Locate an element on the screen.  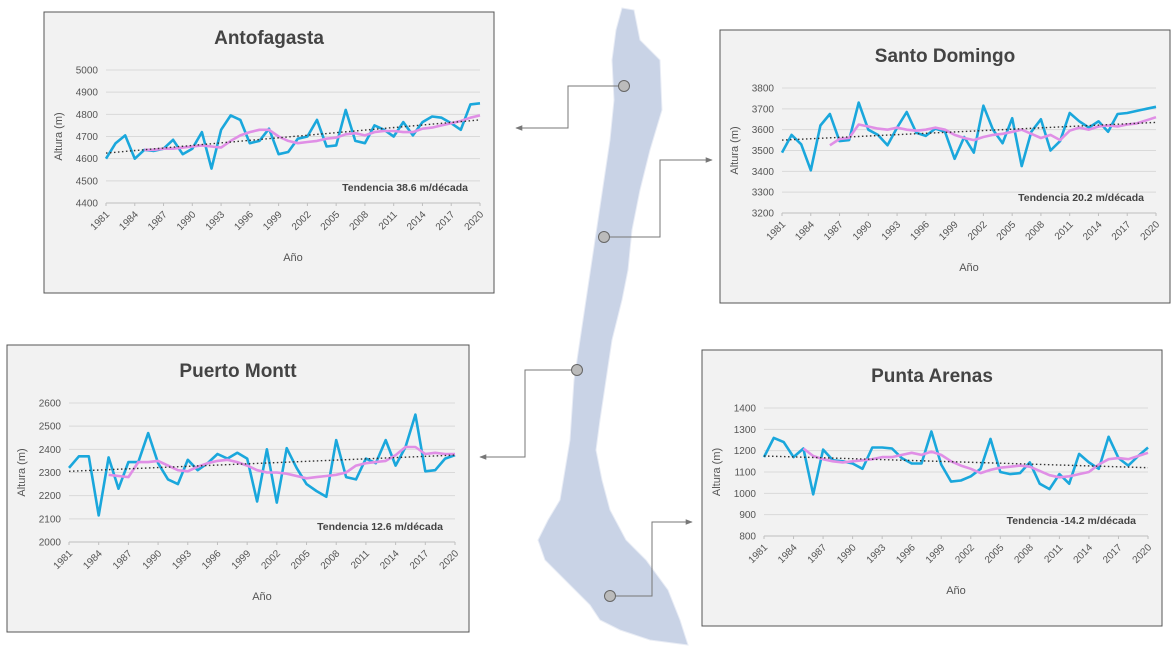
trend-annotation: Tendencia 38.6 m/década is located at coordinates (405, 188).